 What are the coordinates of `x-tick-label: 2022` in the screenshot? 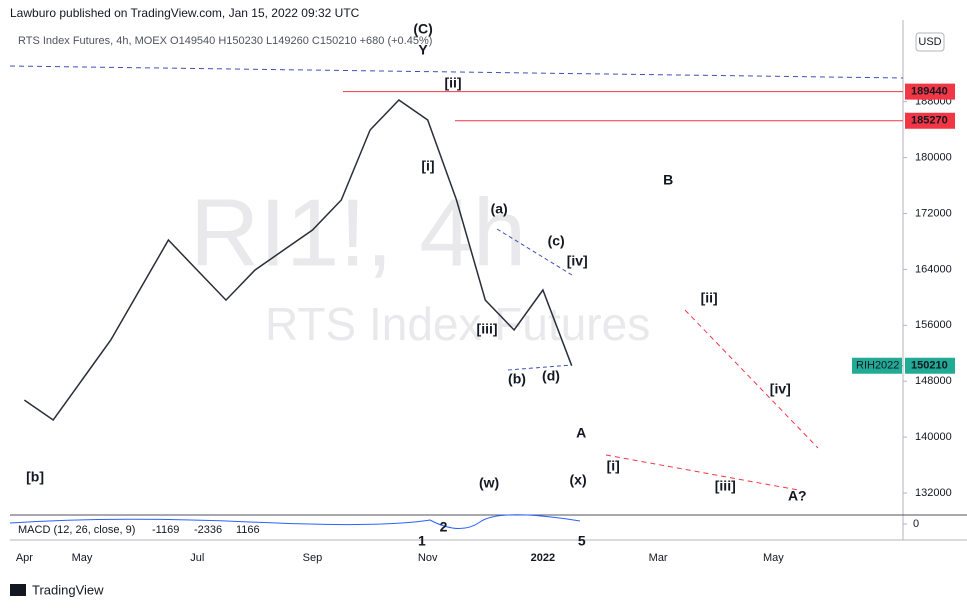 It's located at (543, 558).